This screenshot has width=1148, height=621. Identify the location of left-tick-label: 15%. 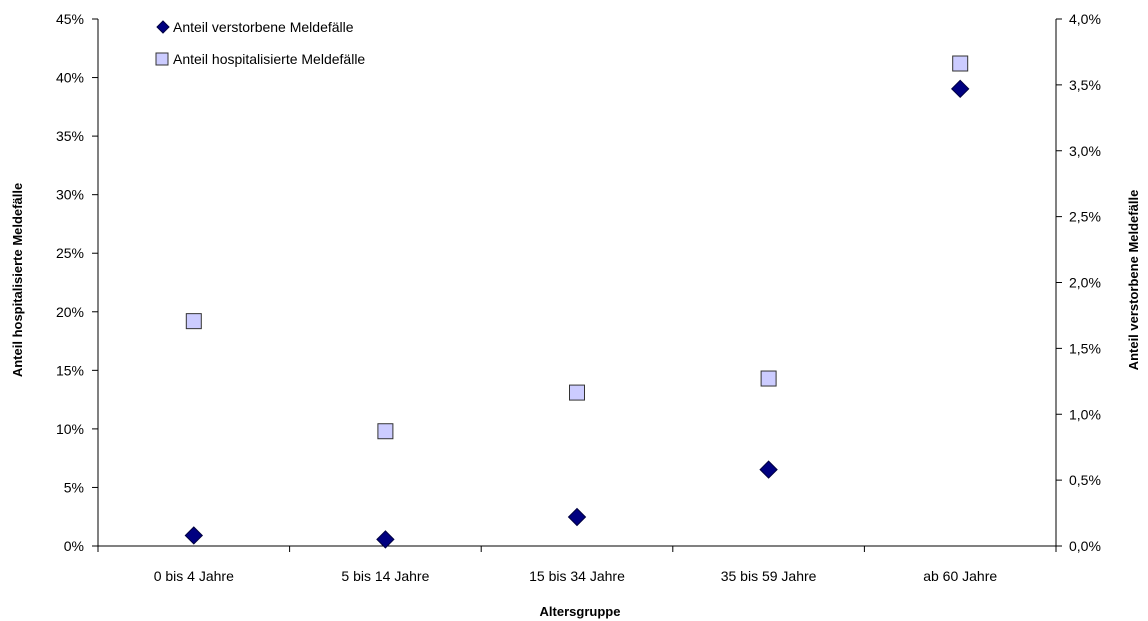
(70, 370).